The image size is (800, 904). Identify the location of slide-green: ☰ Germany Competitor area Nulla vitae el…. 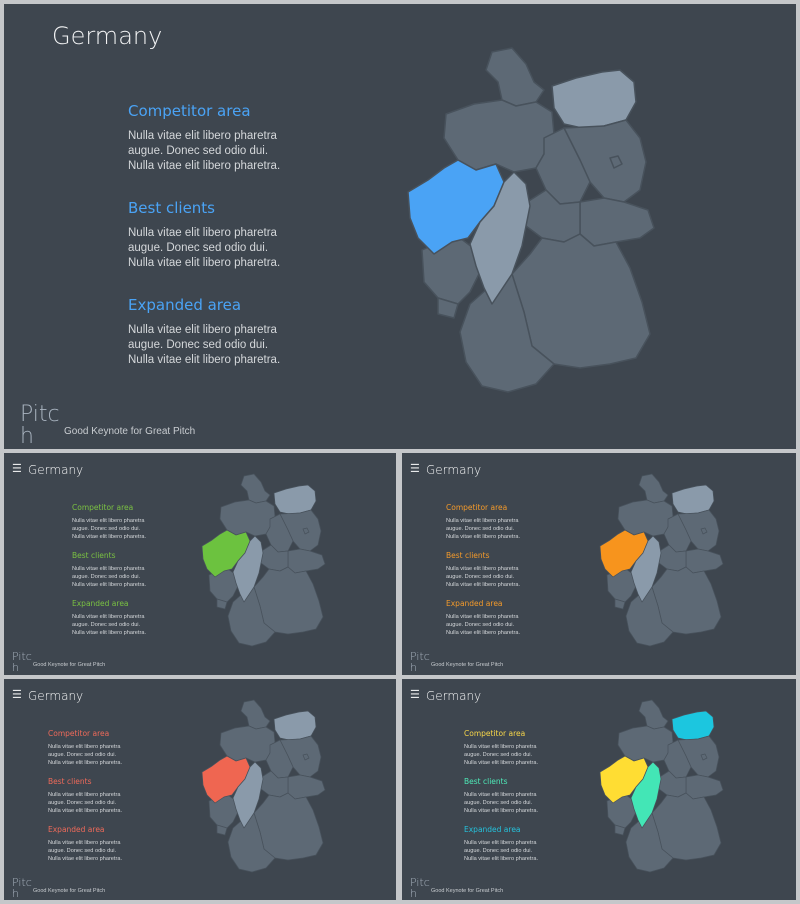
(200, 564).